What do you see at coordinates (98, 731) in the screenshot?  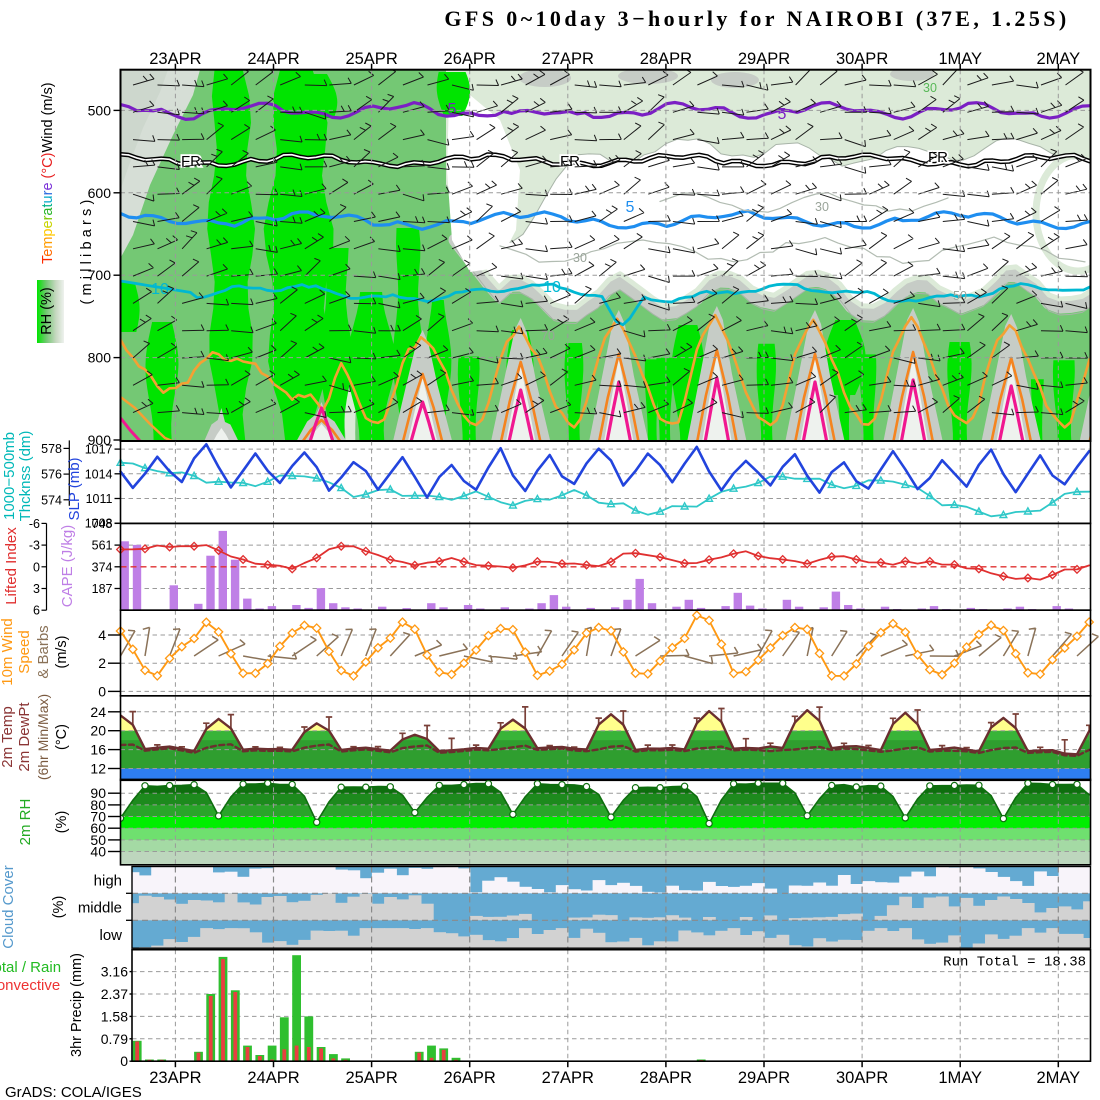 I see `svg-text: 20` at bounding box center [98, 731].